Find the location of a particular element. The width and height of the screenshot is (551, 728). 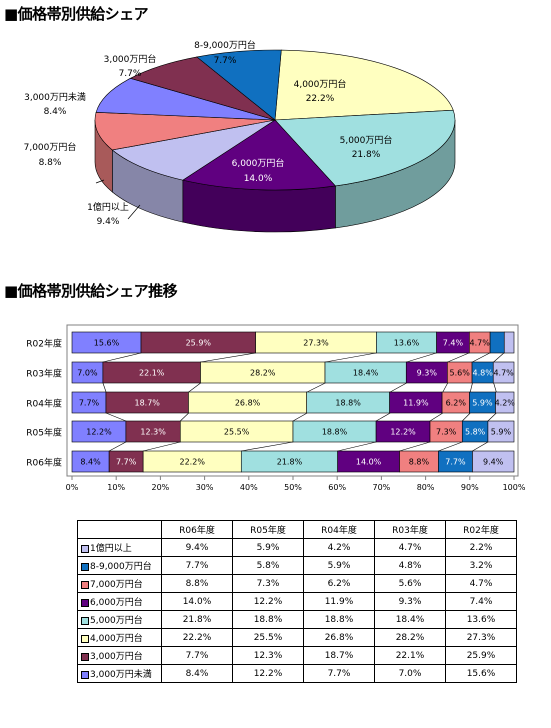

bar-value-label: 18.4% is located at coordinates (366, 373).